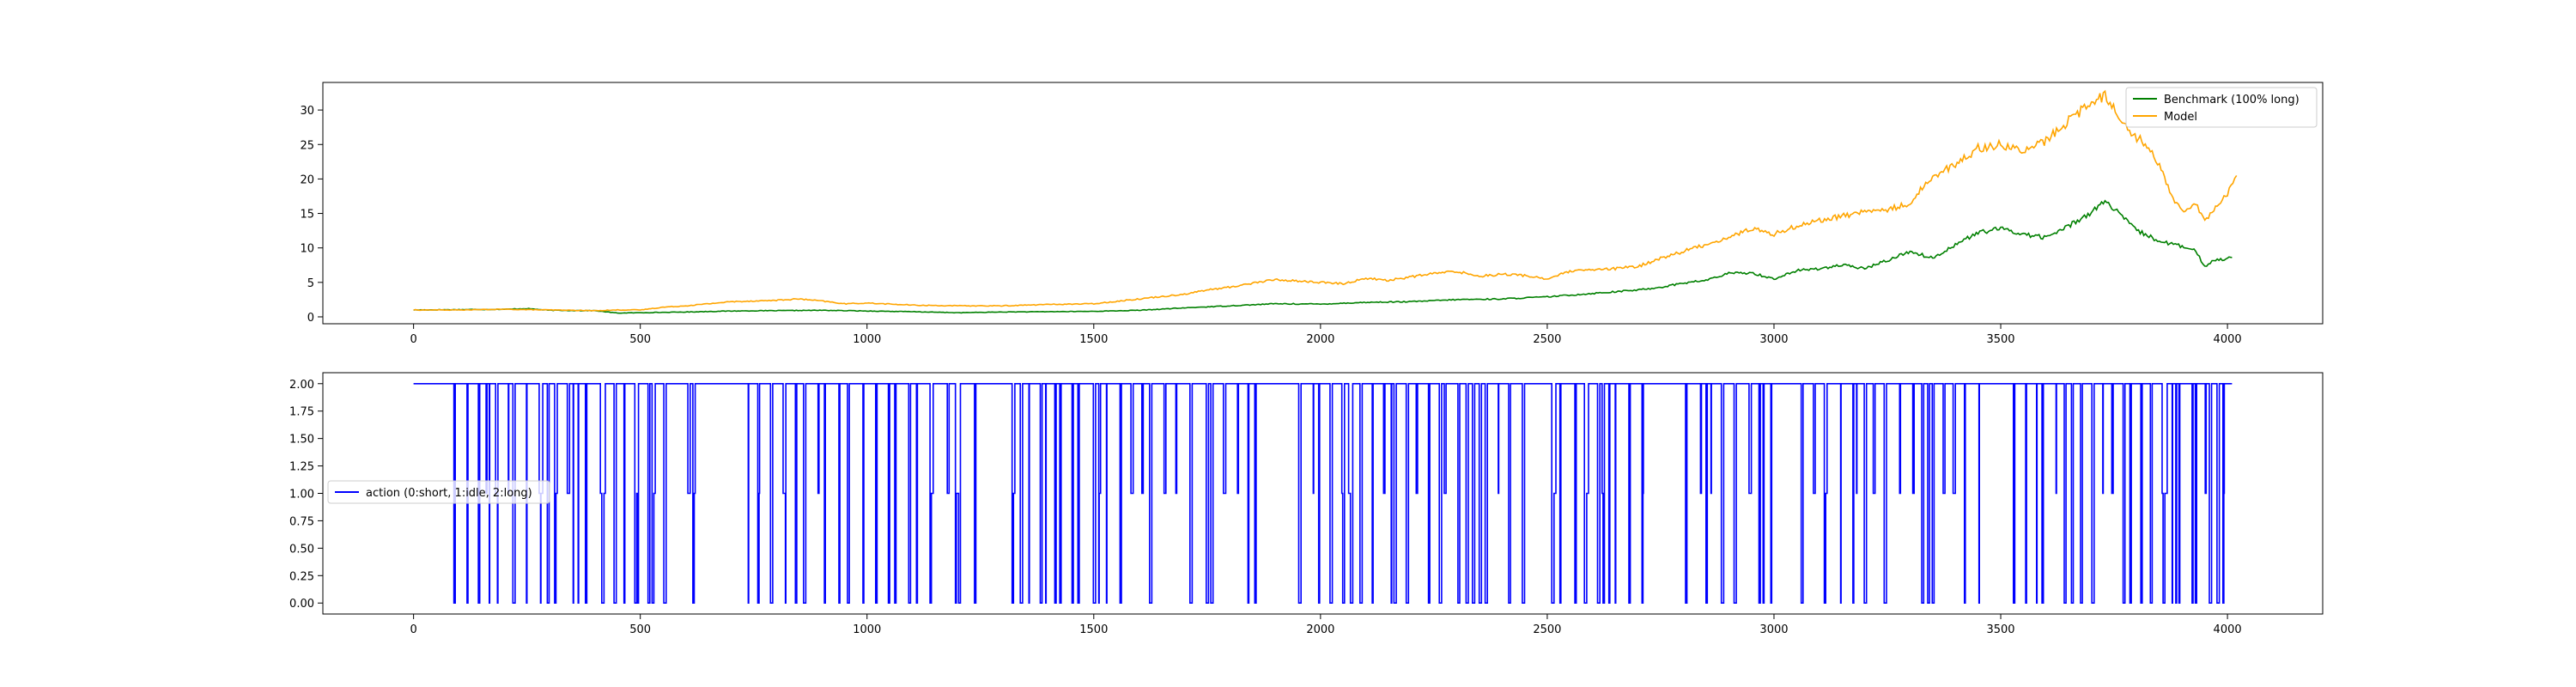  I want to click on action-legend-box, so click(439, 492).